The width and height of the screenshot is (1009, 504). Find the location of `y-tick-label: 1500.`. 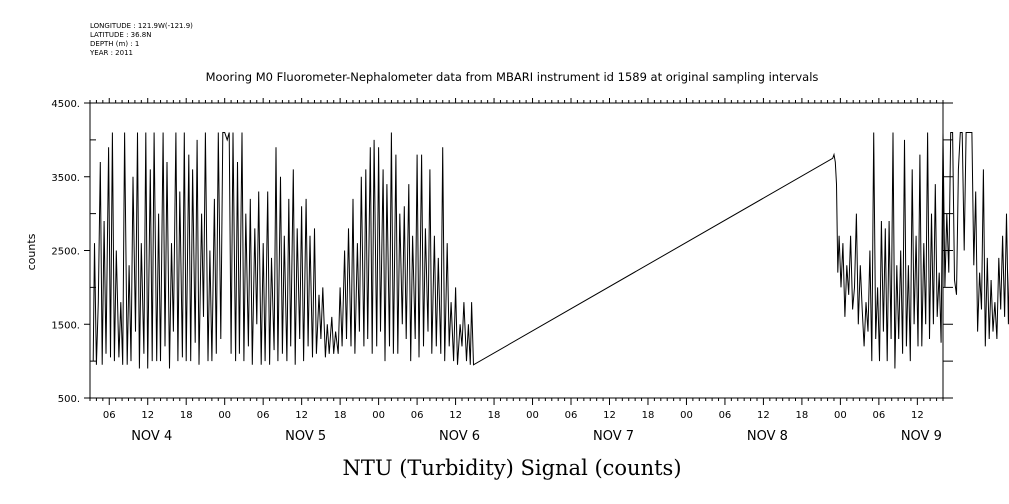

y-tick-label: 1500. is located at coordinates (65, 325).